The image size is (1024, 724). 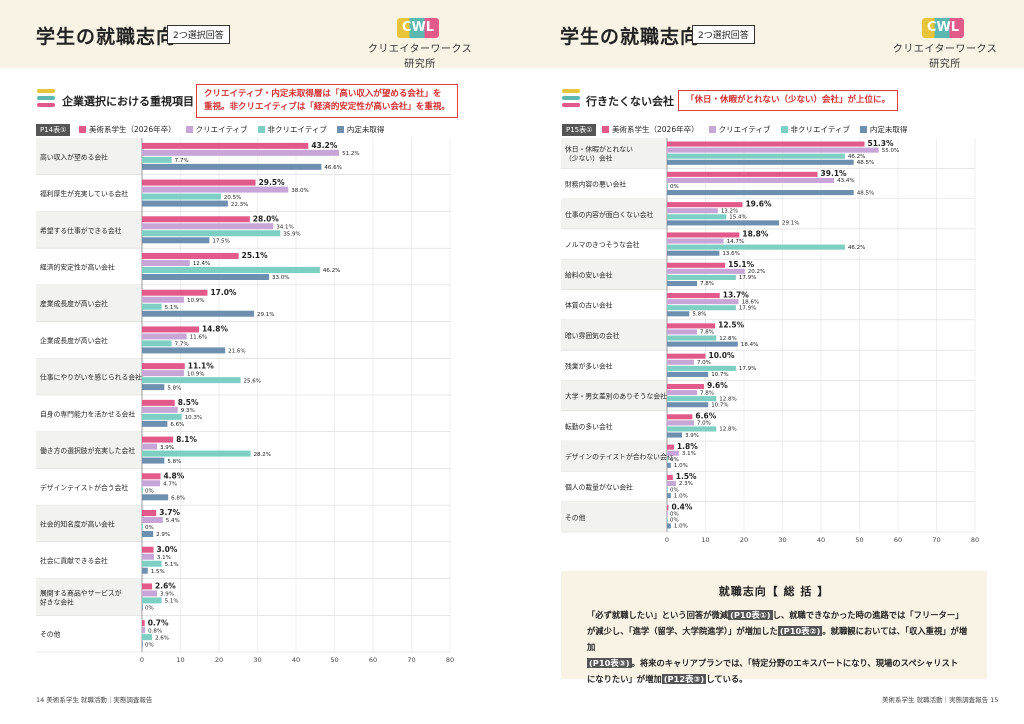 What do you see at coordinates (266, 218) in the screenshot?
I see `data-label: 28.0%` at bounding box center [266, 218].